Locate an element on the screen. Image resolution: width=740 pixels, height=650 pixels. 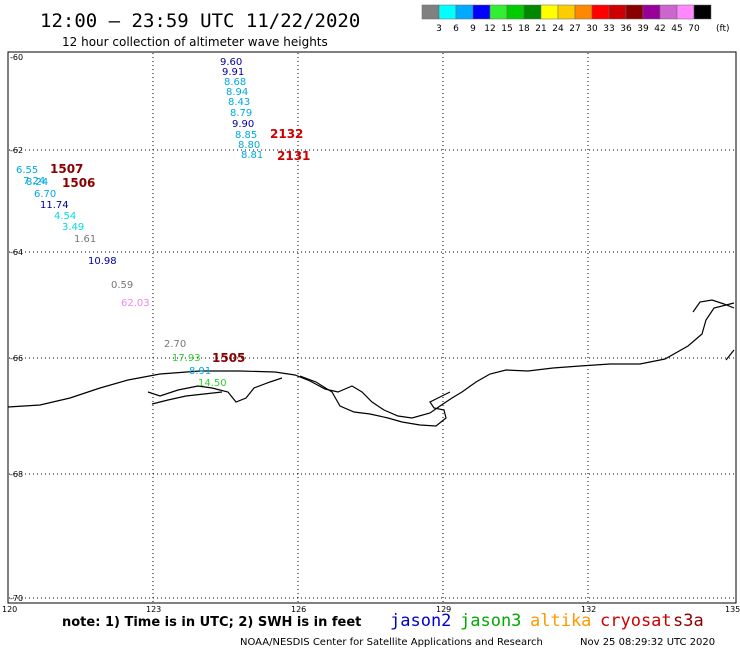
wave-height-label: 8.68 is located at coordinates (235, 82).